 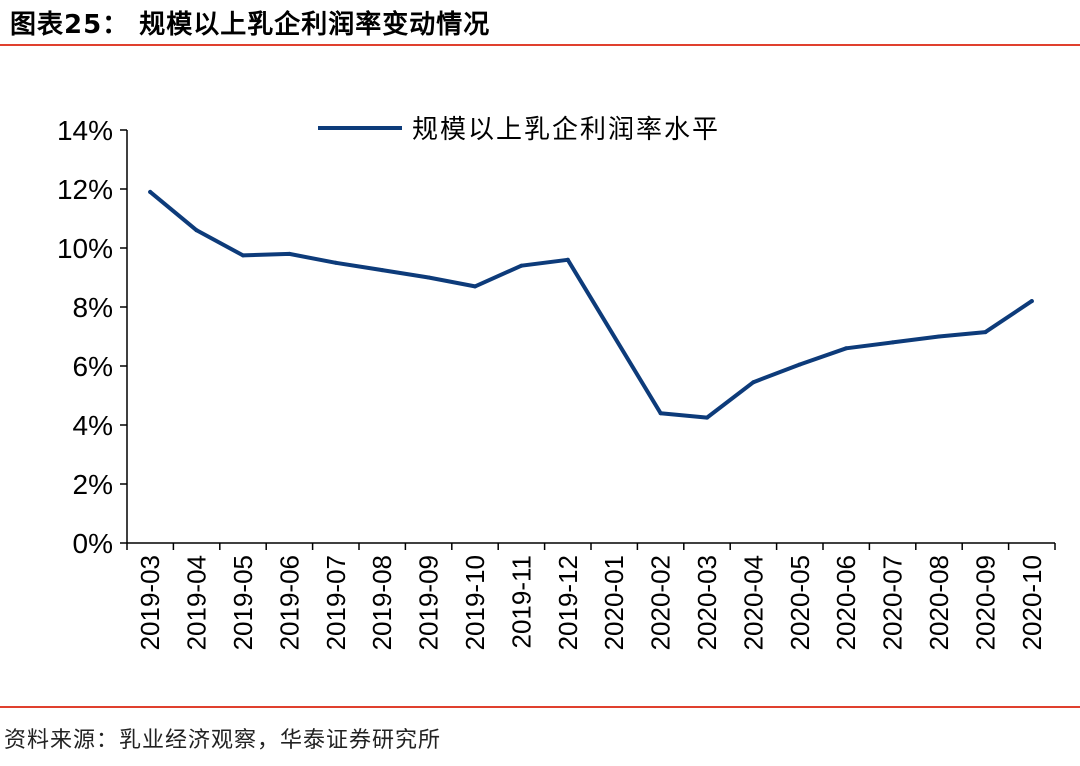 What do you see at coordinates (336, 602) in the screenshot?
I see `x-tick-label: 2019-07` at bounding box center [336, 602].